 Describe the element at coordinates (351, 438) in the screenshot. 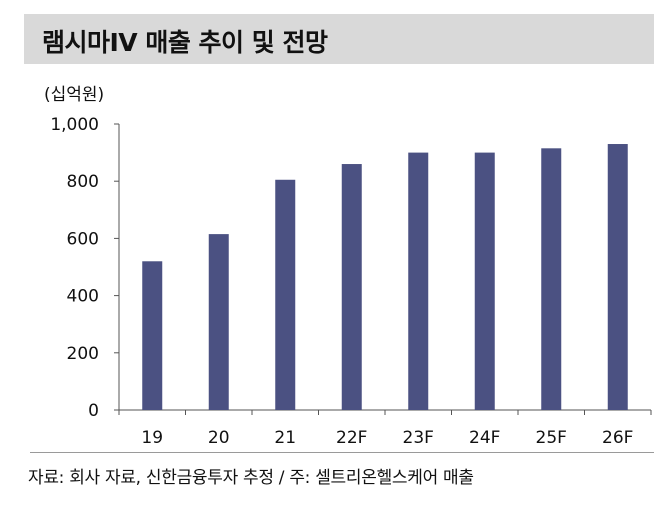

I see `x-tick-label: 22F` at that location.